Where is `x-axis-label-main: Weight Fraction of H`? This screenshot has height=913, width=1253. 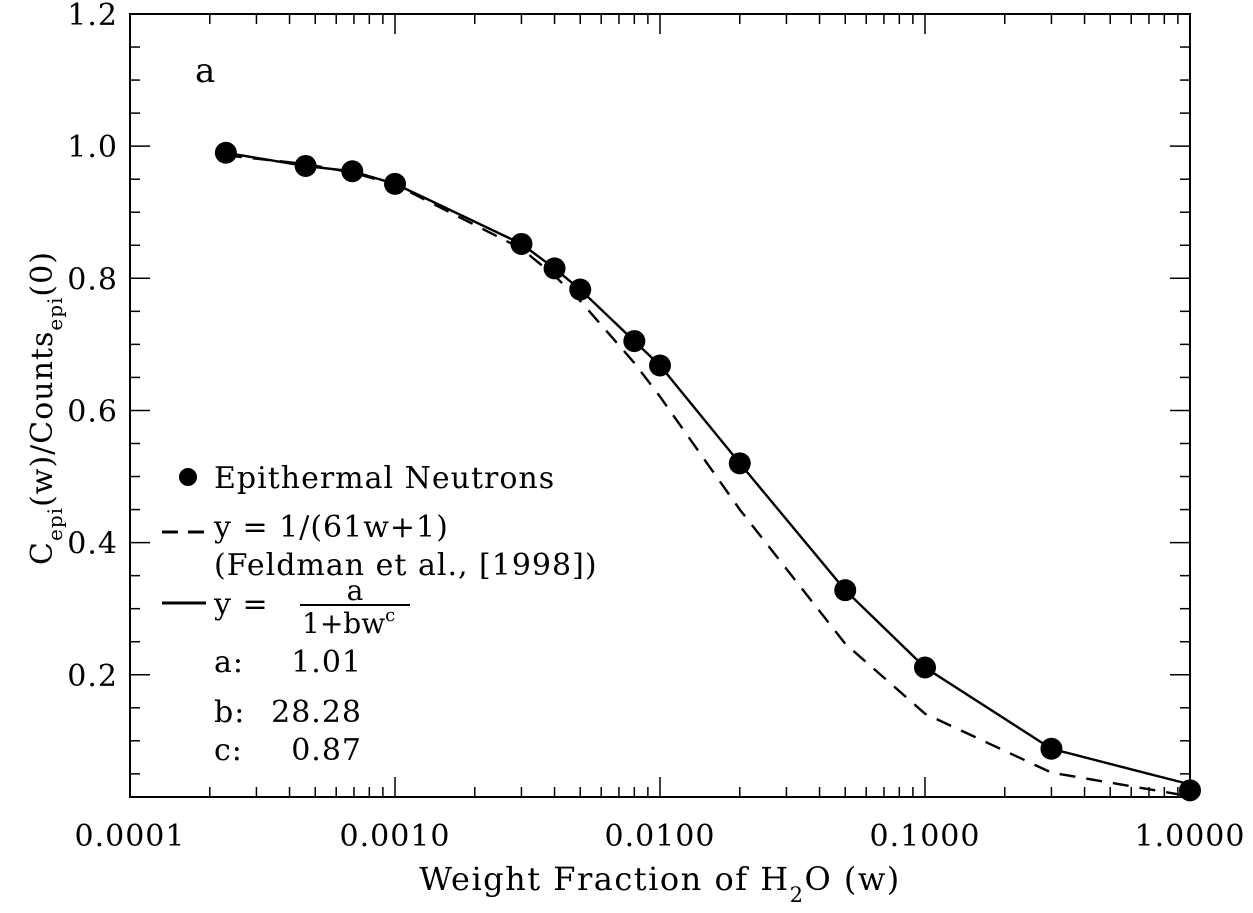
x-axis-label-main: Weight Fraction of H is located at coordinates (604, 879).